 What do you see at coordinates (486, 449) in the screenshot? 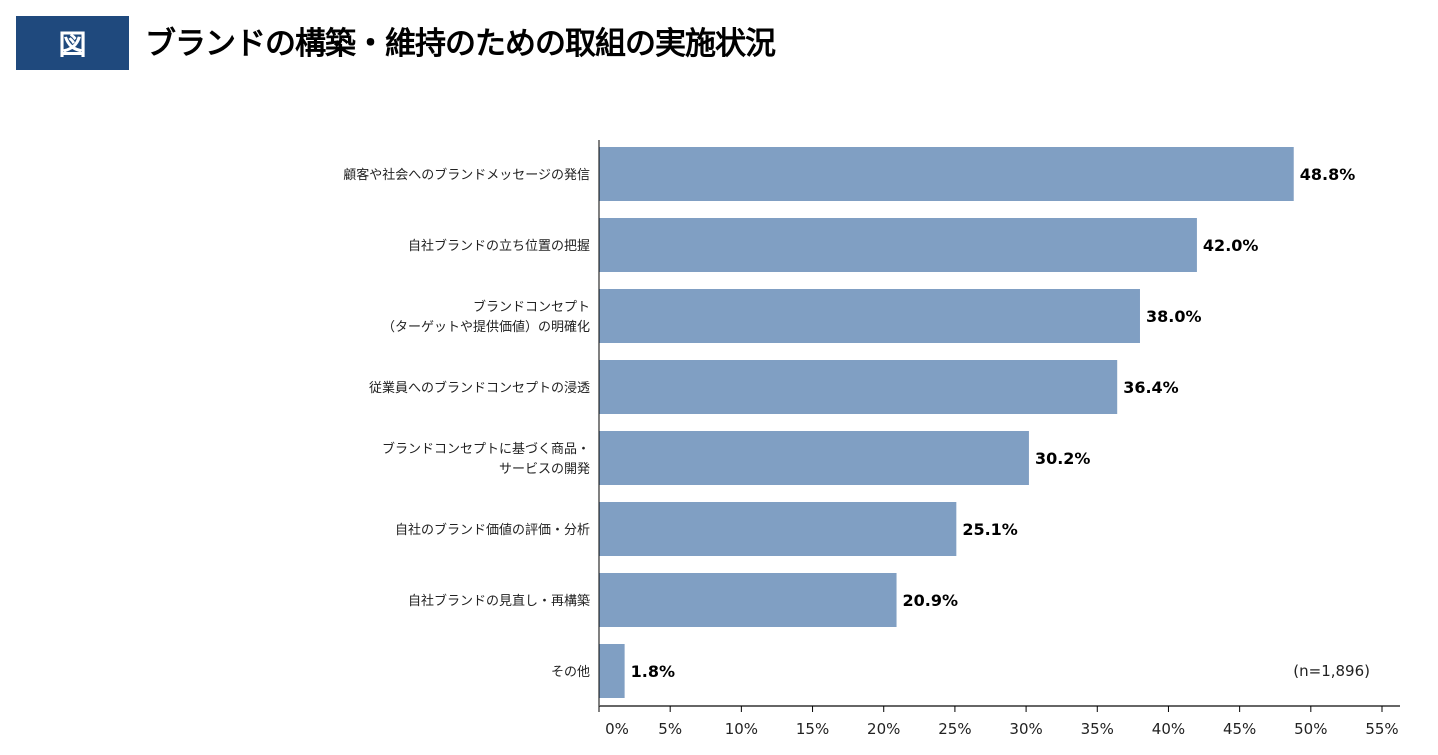
I see `category-label: ブランドコンセプトに基づく商品・` at bounding box center [486, 449].